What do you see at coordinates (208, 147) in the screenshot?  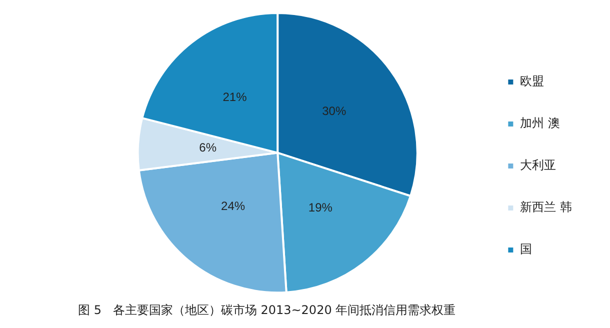 I see `data-label: 6%` at bounding box center [208, 147].